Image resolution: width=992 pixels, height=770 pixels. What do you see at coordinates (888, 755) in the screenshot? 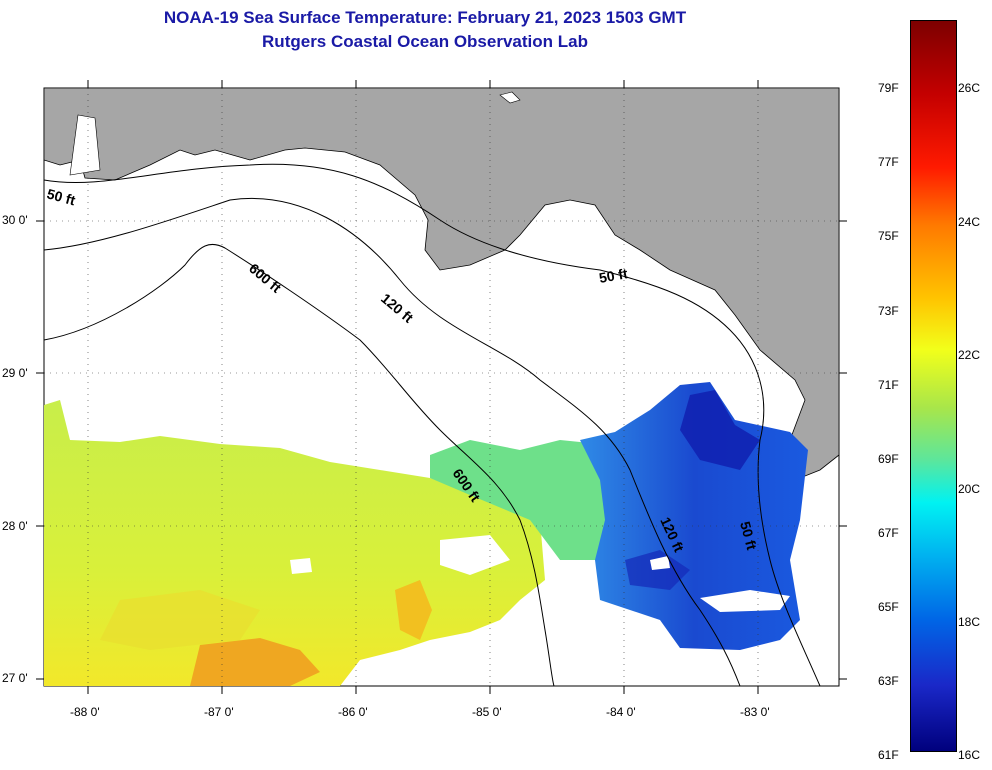
I see `colorbar-f-label: 61F` at bounding box center [888, 755].